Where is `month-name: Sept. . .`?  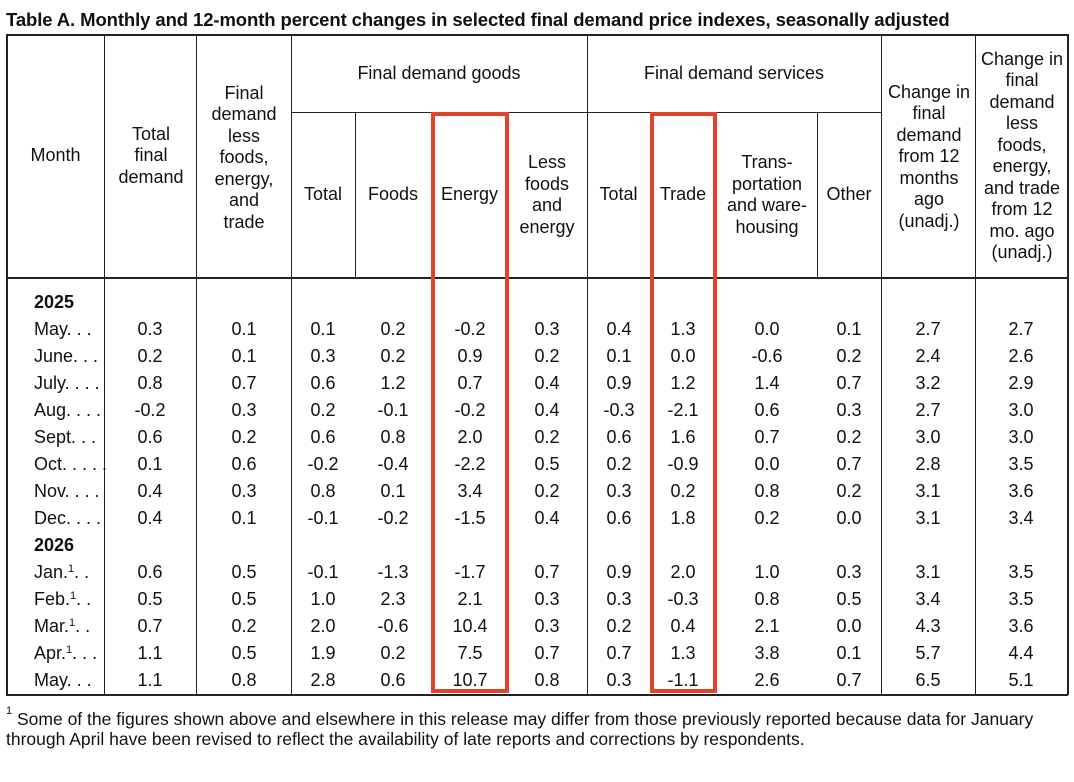
month-name: Sept. . . is located at coordinates (65, 437).